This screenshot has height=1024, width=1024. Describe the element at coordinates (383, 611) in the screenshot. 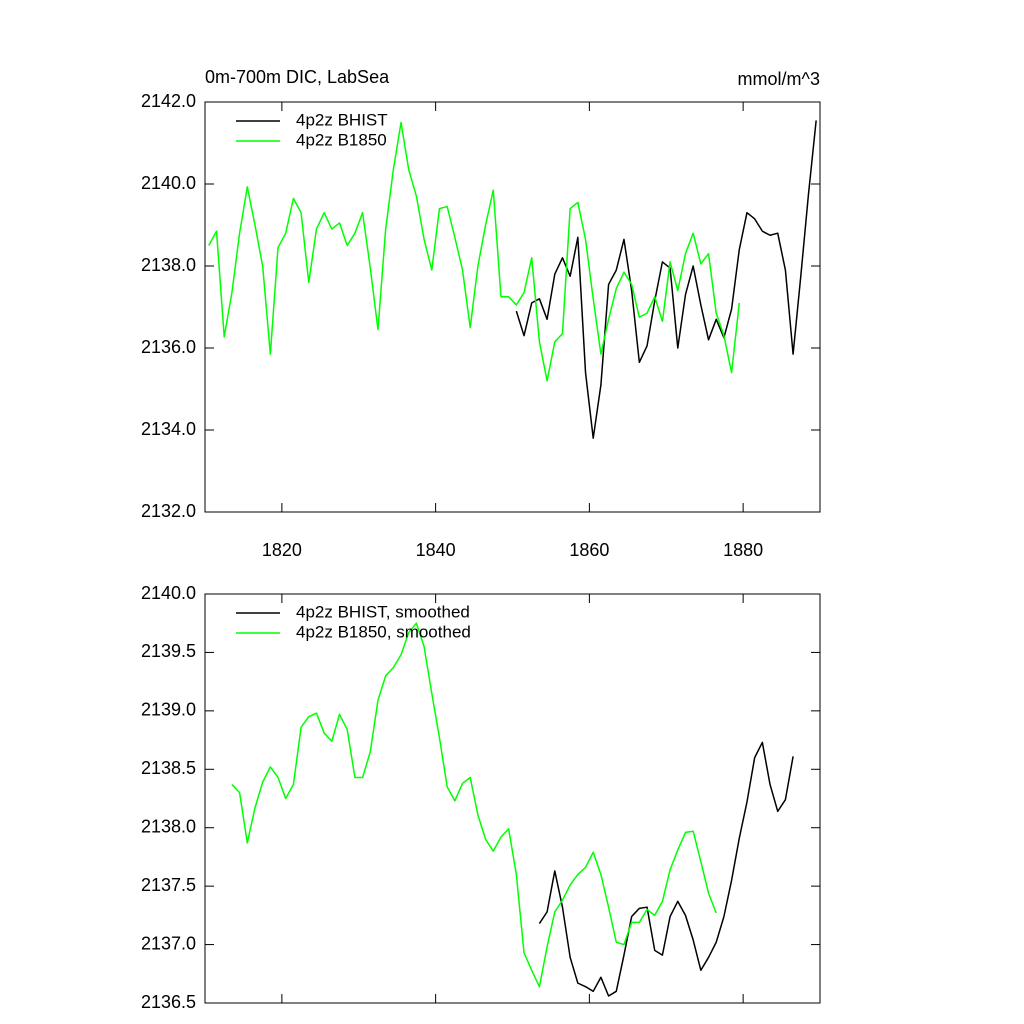

I see `legend-label: 4p2z BHIST, smoothed` at that location.